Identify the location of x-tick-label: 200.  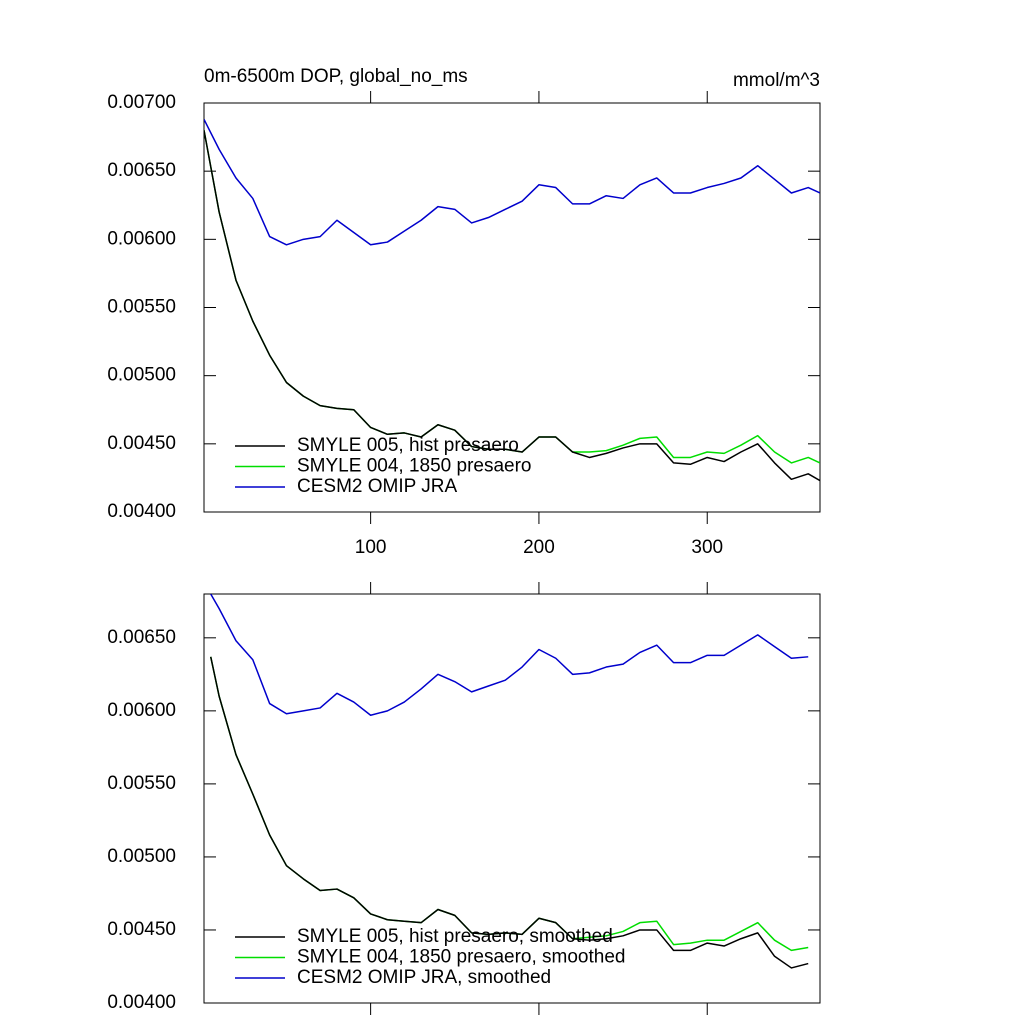
(539, 547).